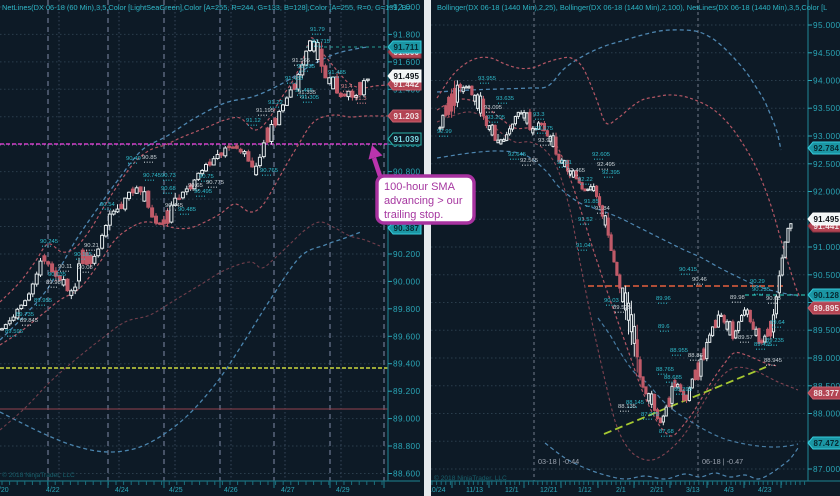 The width and height of the screenshot is (840, 496). Describe the element at coordinates (57, 275) in the screenshot. I see `svg-text: 90.035` at that location.